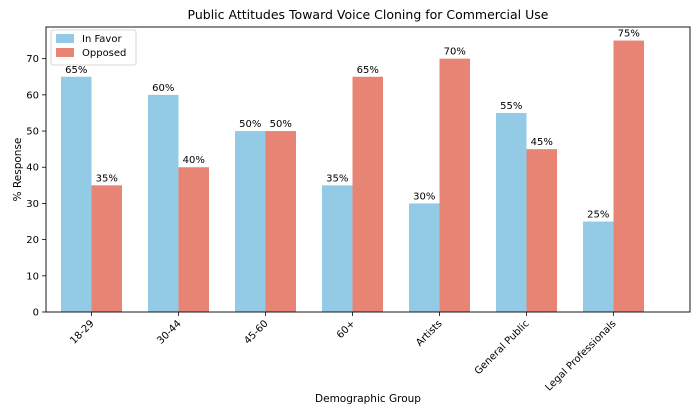 The width and height of the screenshot is (697, 416). I want to click on data-label-opposed-60: 65%, so click(368, 70).